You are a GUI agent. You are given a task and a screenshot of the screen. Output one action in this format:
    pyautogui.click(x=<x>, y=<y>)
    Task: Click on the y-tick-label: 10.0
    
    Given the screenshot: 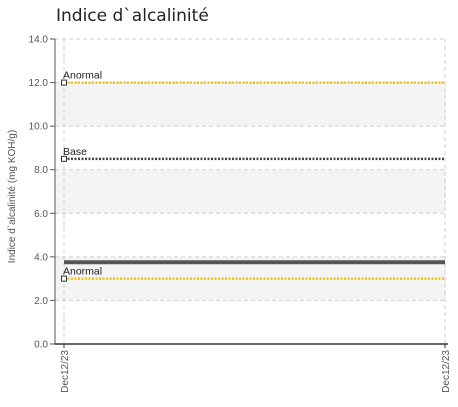 What is the action you would take?
    pyautogui.click(x=39, y=127)
    